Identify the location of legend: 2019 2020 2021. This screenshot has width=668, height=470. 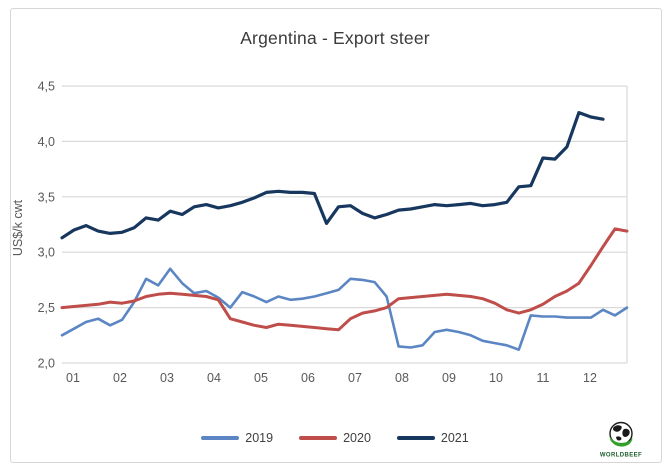
(335, 438).